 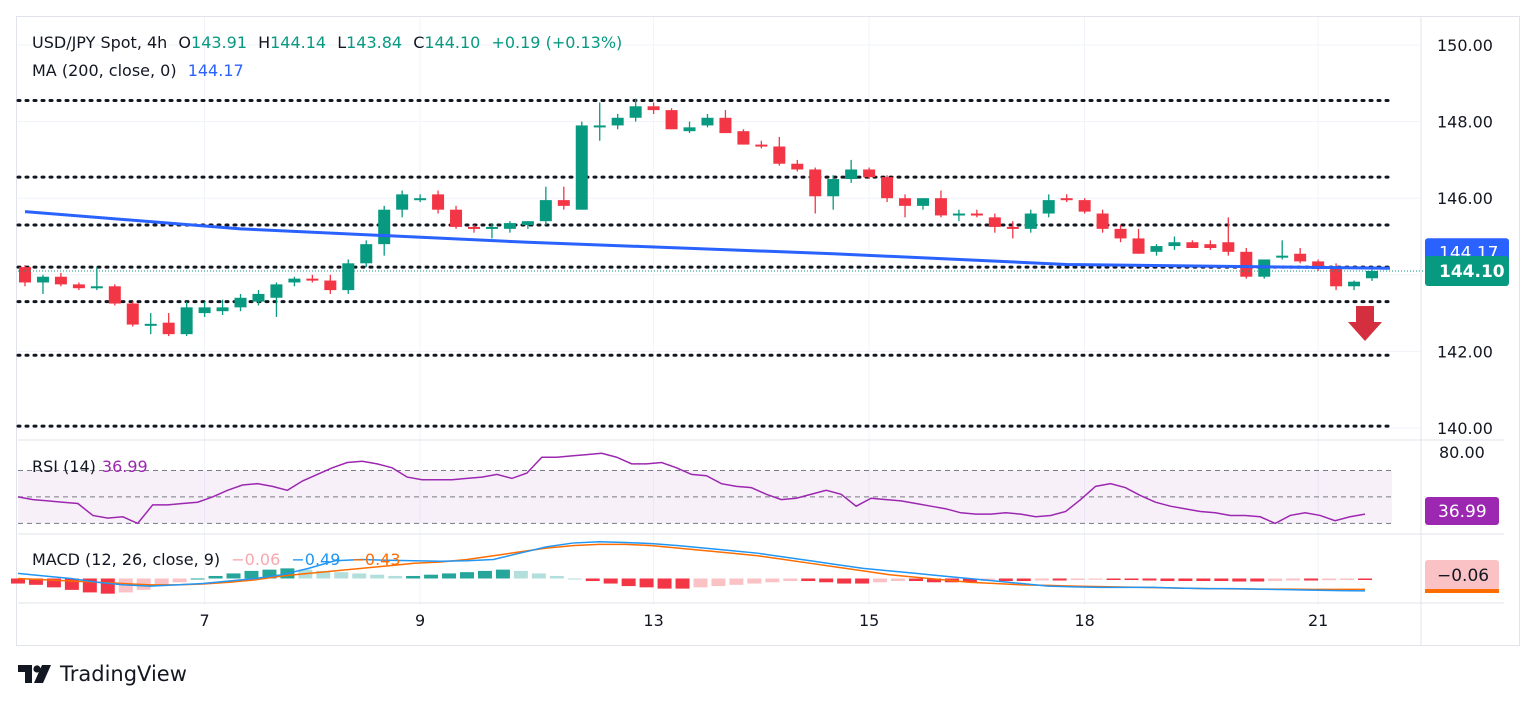 I want to click on symbol-label: USD/JPY Spot, 4h, so click(x=100, y=42).